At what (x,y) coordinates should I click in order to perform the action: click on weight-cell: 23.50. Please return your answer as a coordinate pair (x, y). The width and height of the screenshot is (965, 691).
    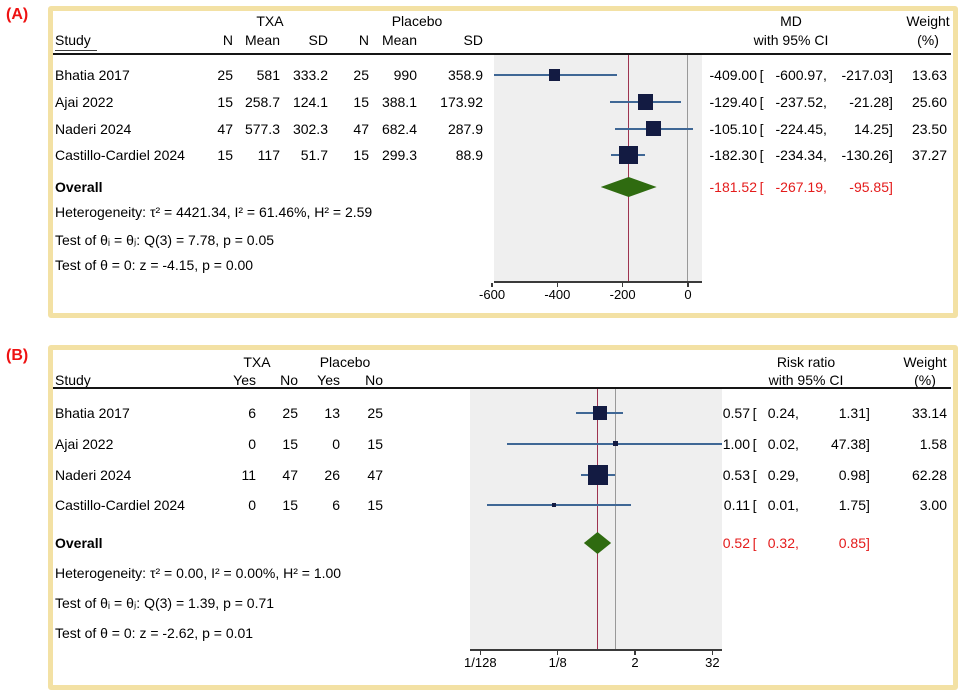
    Looking at the image, I should click on (929, 128).